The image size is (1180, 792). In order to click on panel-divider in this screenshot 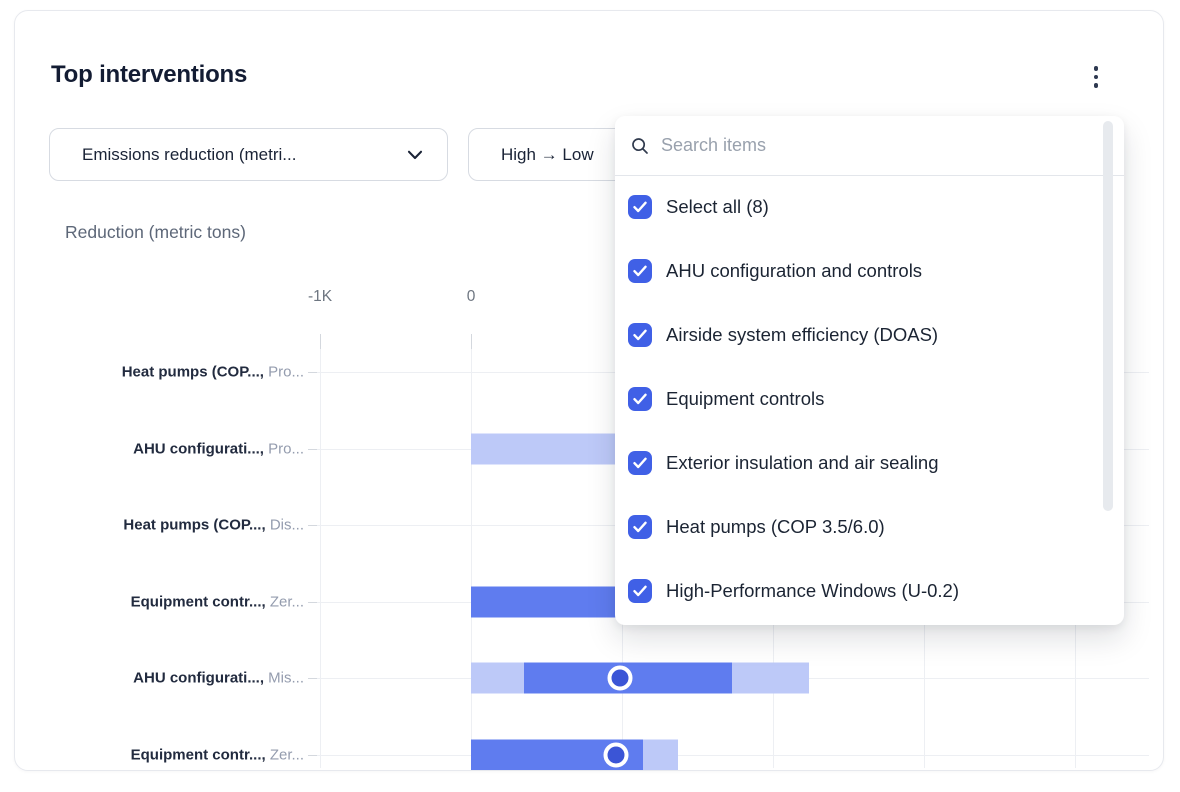, I will do `click(869, 175)`.